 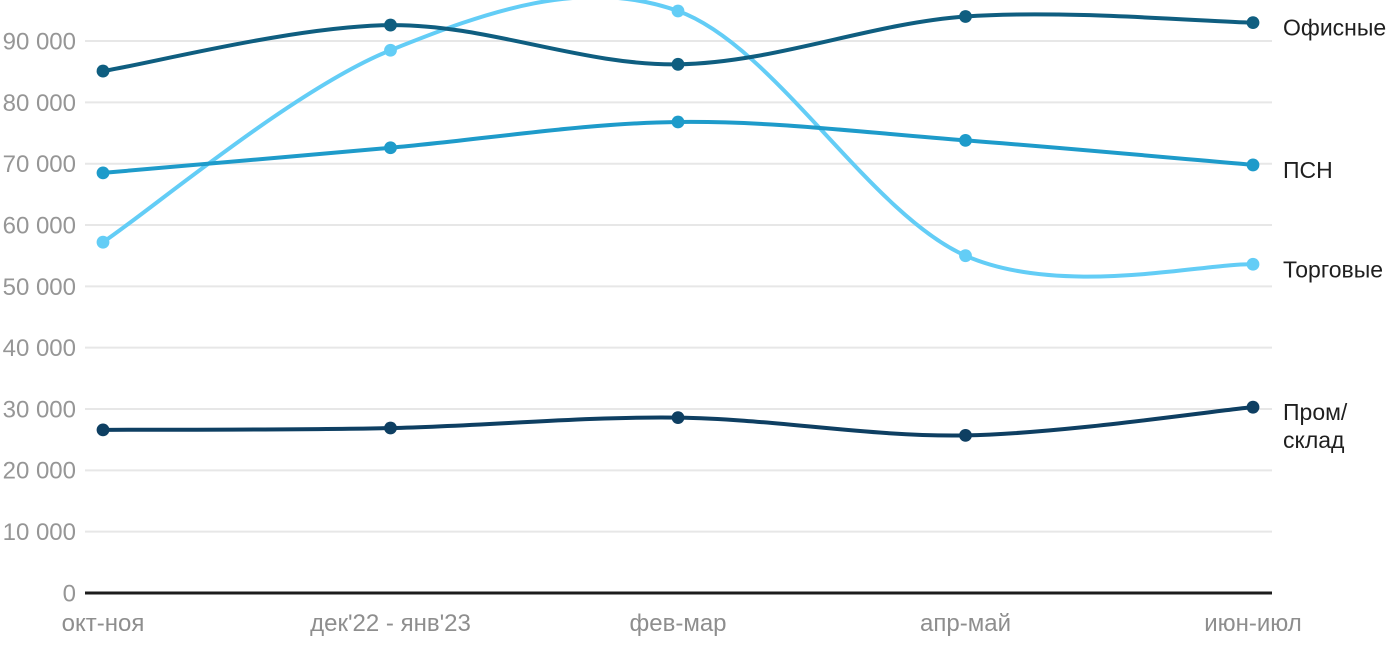 What do you see at coordinates (39, 532) in the screenshot?
I see `y-axis-tick-label: 10 000` at bounding box center [39, 532].